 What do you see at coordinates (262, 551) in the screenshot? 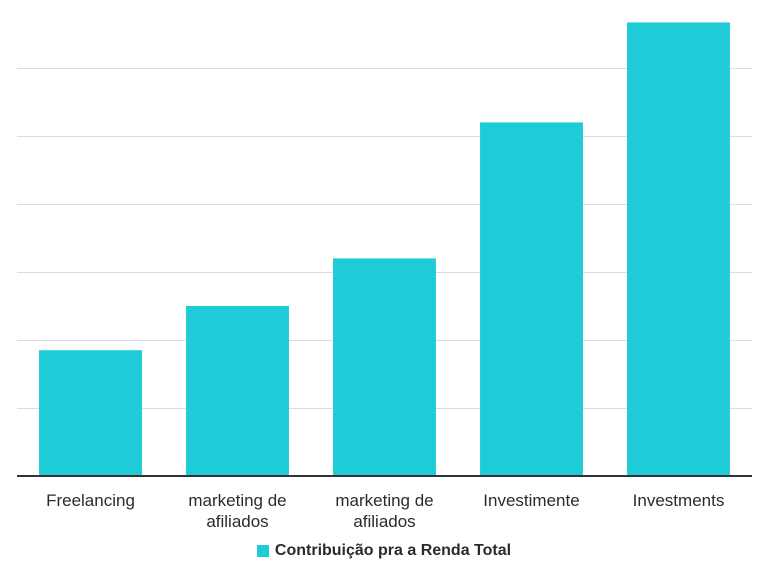
I see `legend-swatch` at bounding box center [262, 551].